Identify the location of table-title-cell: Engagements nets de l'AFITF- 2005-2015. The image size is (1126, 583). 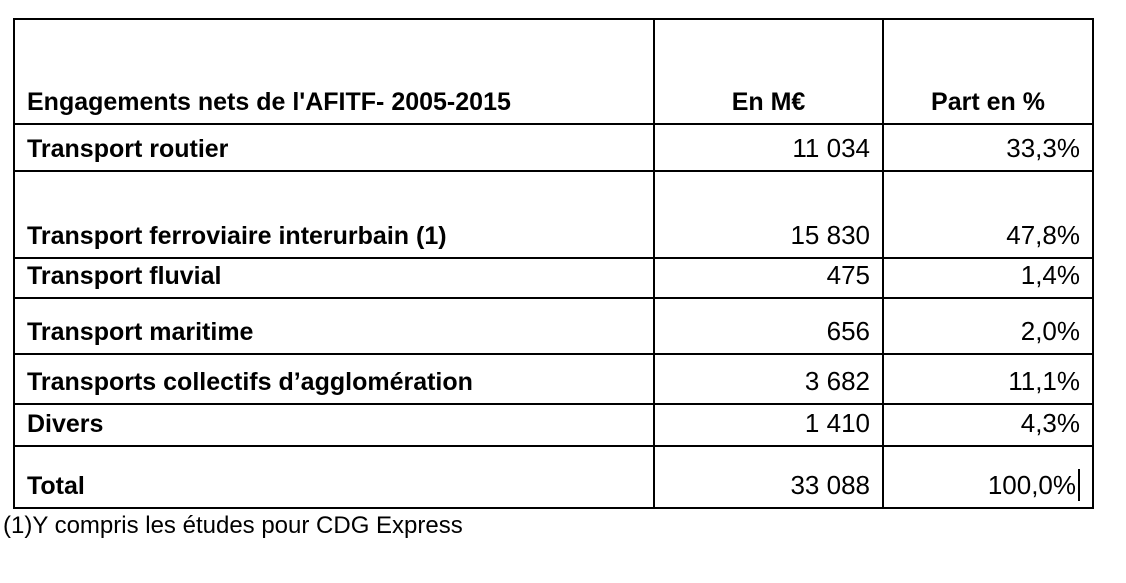
(334, 71).